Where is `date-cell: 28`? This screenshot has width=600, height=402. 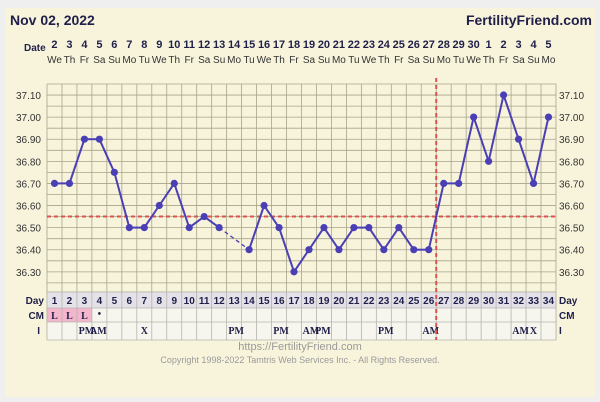
date-cell: 28 is located at coordinates (444, 45).